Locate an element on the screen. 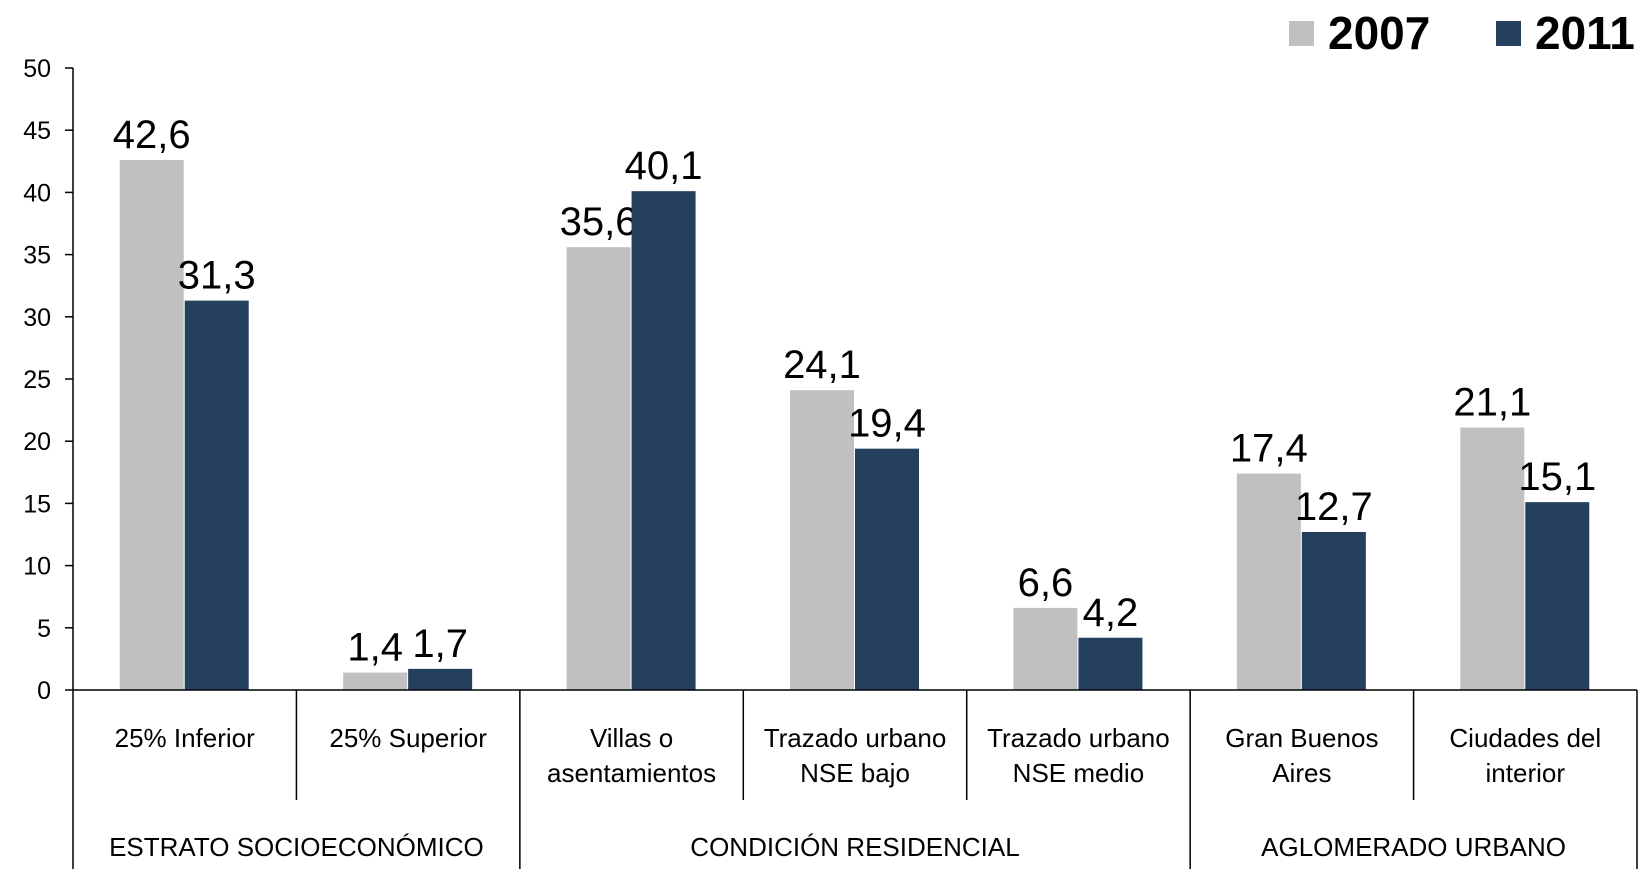 Image resolution: width=1640 pixels, height=869 pixels. x-tick-label: 25% Superior is located at coordinates (408, 738).